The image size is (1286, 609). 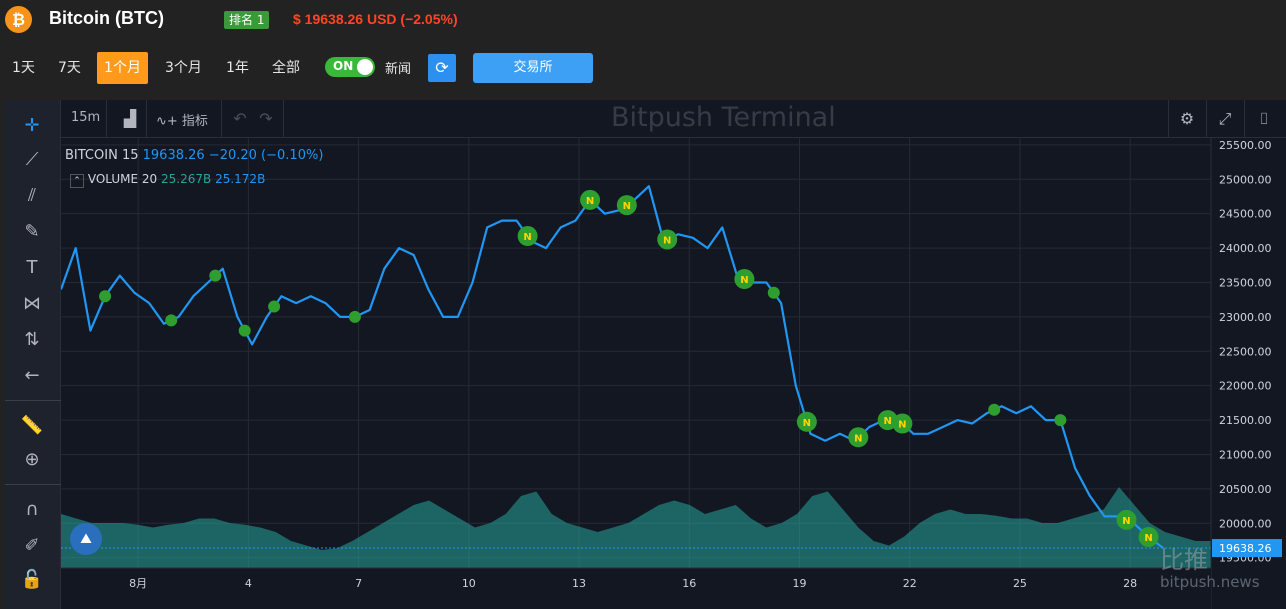 I want to click on range-1y-button: 1年, so click(x=237, y=68).